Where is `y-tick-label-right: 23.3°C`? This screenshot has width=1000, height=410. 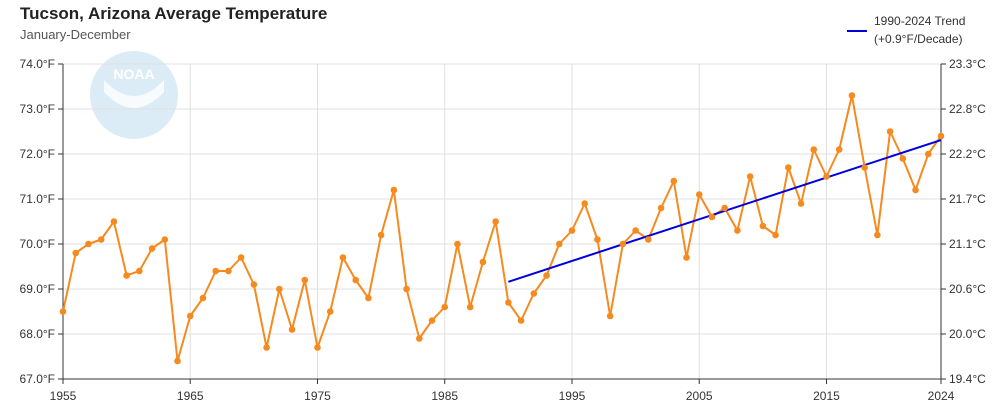
y-tick-label-right: 23.3°C is located at coordinates (967, 64).